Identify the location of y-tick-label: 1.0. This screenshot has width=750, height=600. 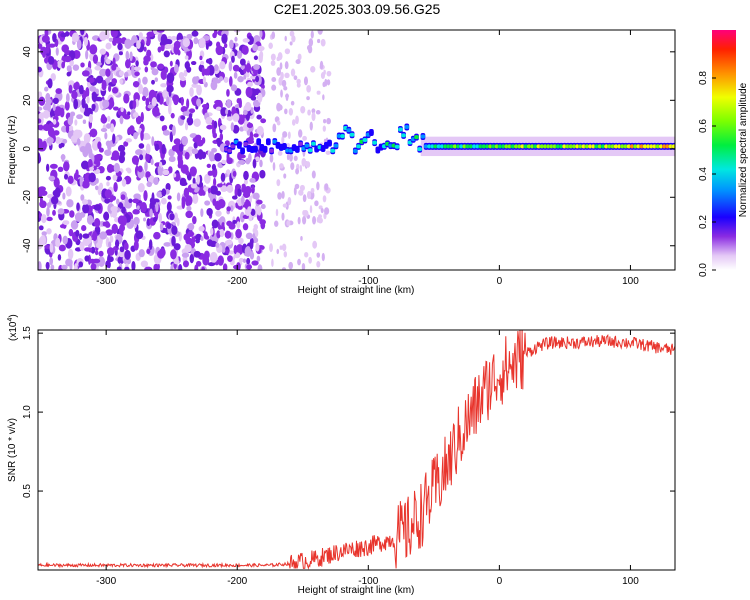
(27, 412).